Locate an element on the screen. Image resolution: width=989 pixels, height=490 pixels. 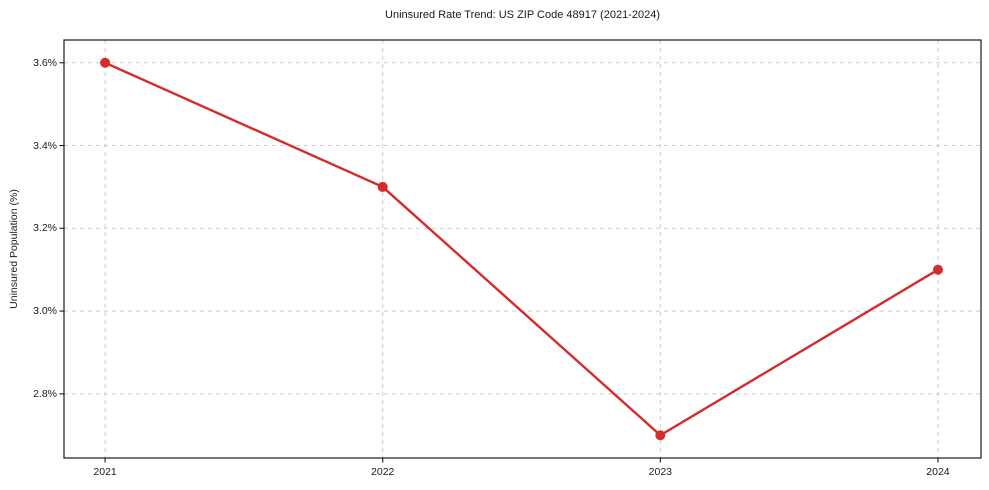
x-tick-label: 2024 is located at coordinates (938, 472).